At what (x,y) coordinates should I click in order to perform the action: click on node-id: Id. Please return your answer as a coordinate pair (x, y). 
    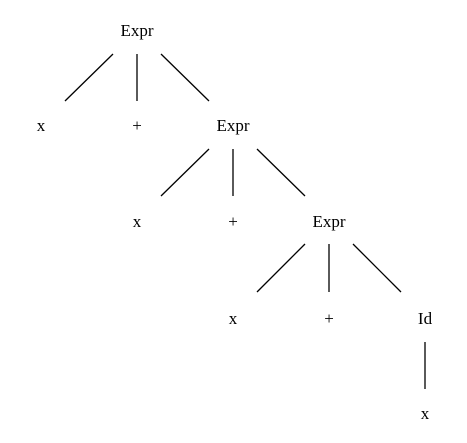
    Looking at the image, I should click on (425, 318).